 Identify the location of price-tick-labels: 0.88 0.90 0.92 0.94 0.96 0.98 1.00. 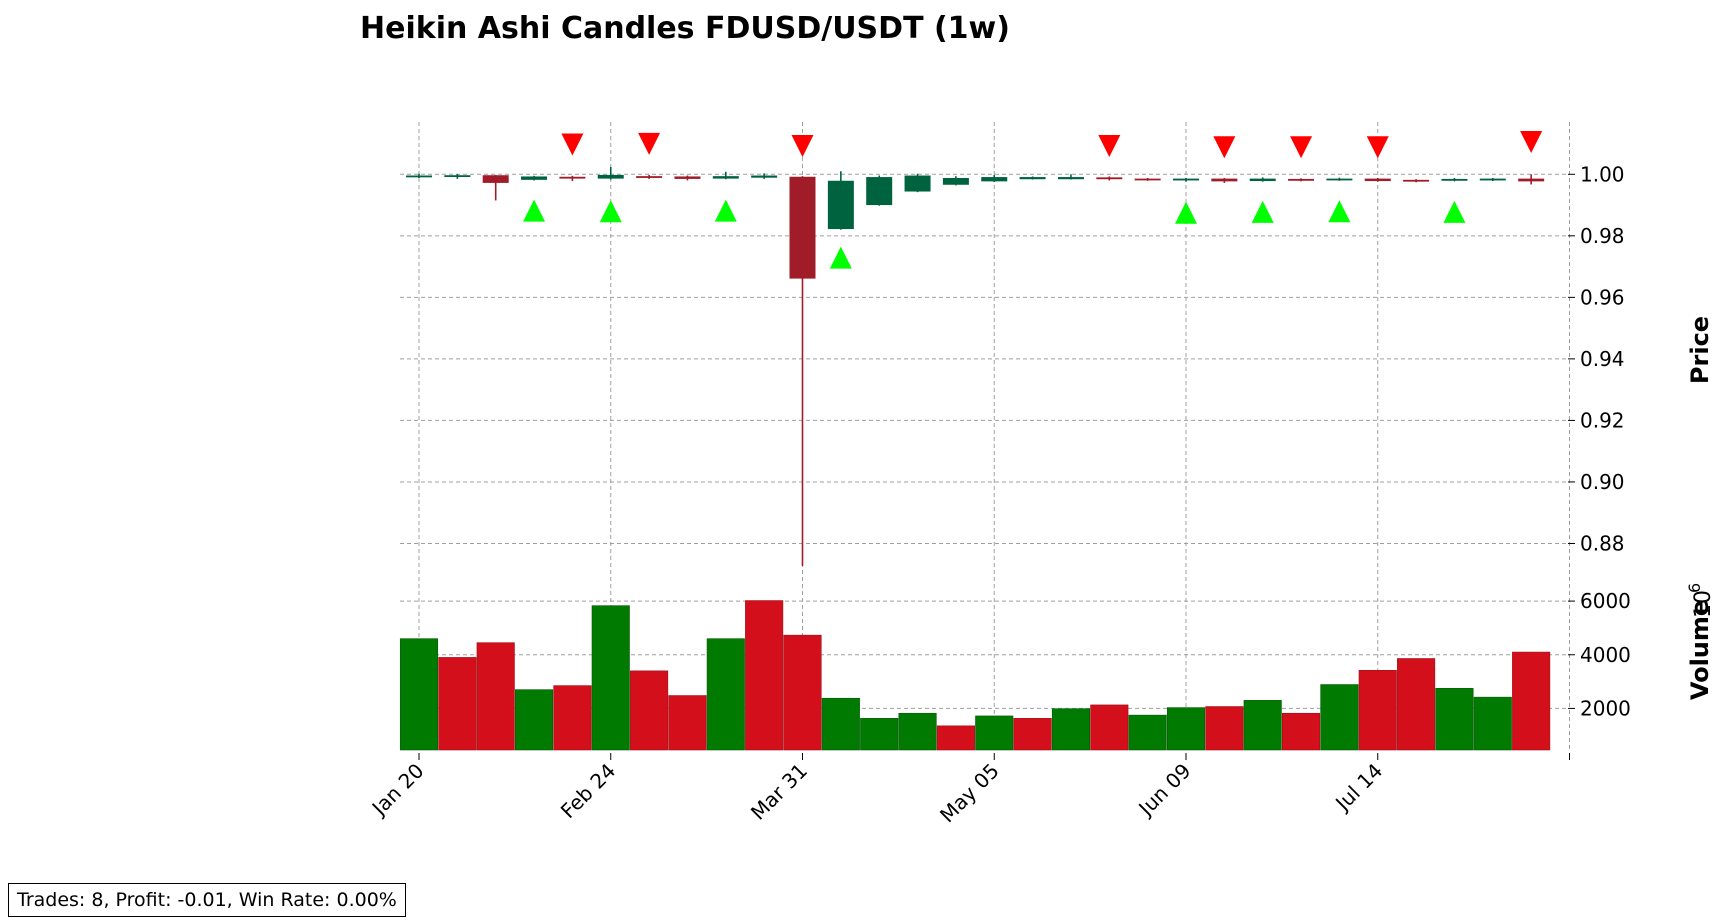
(1596, 358).